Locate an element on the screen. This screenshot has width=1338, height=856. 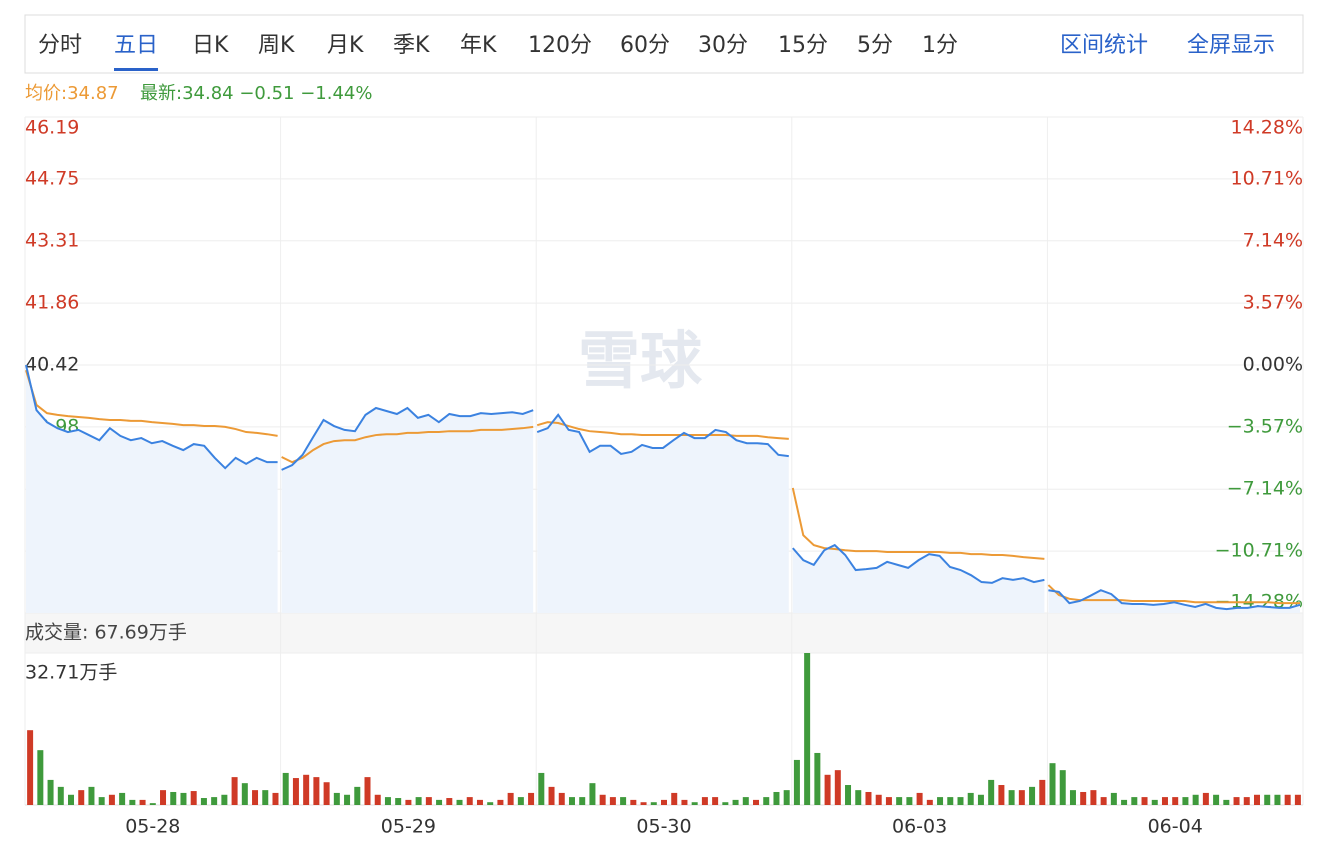
action-button: 全屏显示 is located at coordinates (1231, 45).